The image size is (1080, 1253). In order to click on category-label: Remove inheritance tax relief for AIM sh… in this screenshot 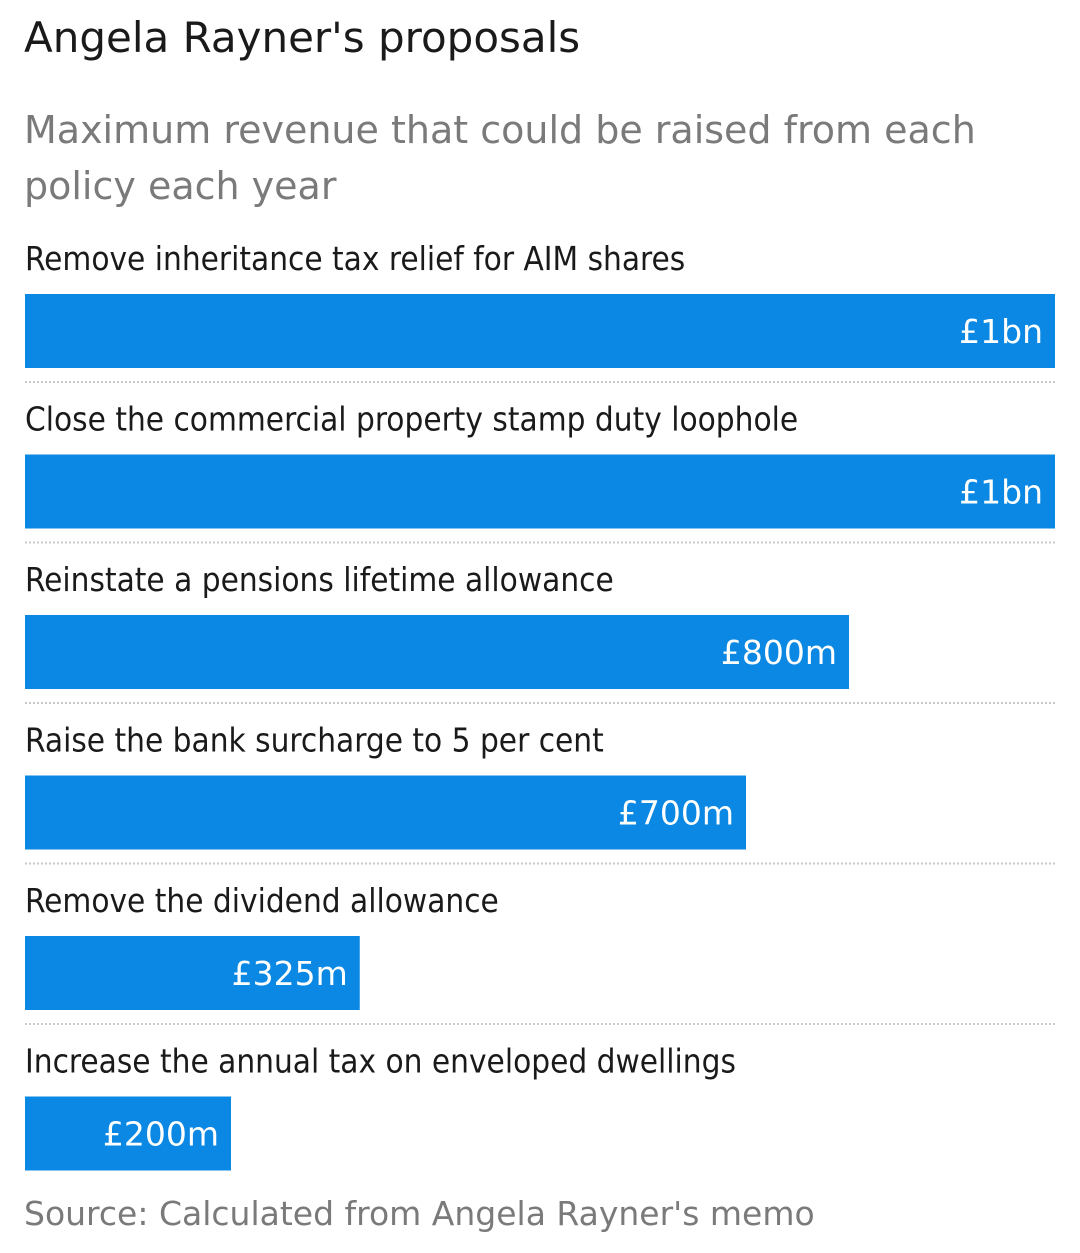, I will do `click(355, 258)`.